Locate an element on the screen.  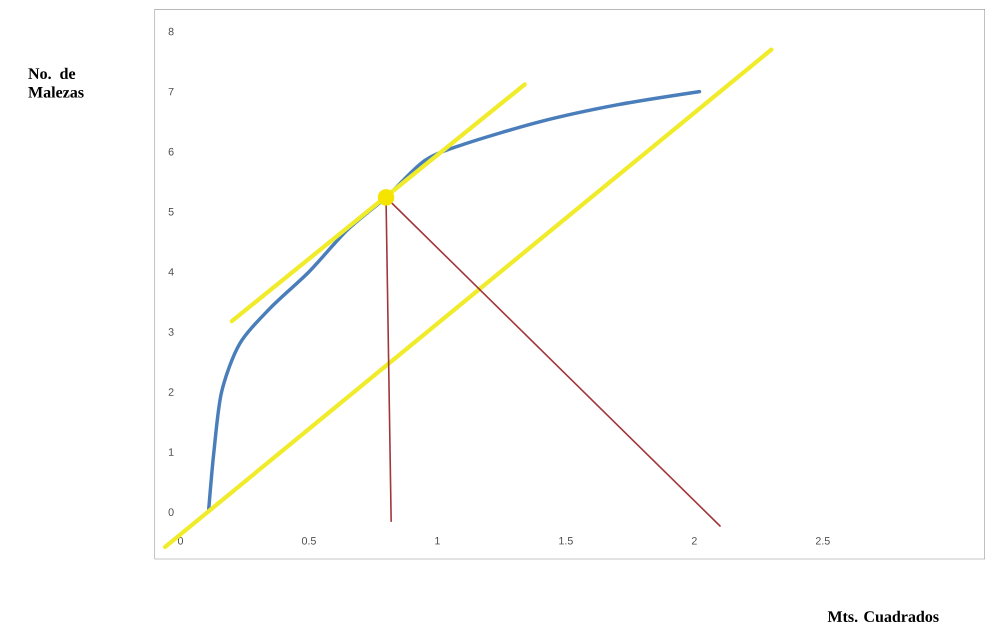
x-tick-label: 1.5 is located at coordinates (566, 541).